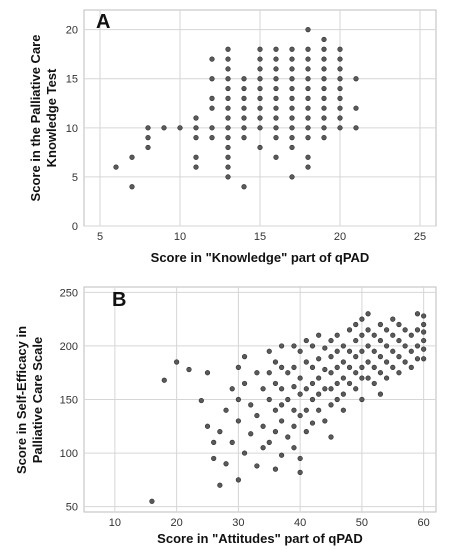 The width and height of the screenshot is (453, 550). Describe the element at coordinates (37, 400) in the screenshot. I see `y-axis-label-b-line2: Palliative Care Scale` at that location.